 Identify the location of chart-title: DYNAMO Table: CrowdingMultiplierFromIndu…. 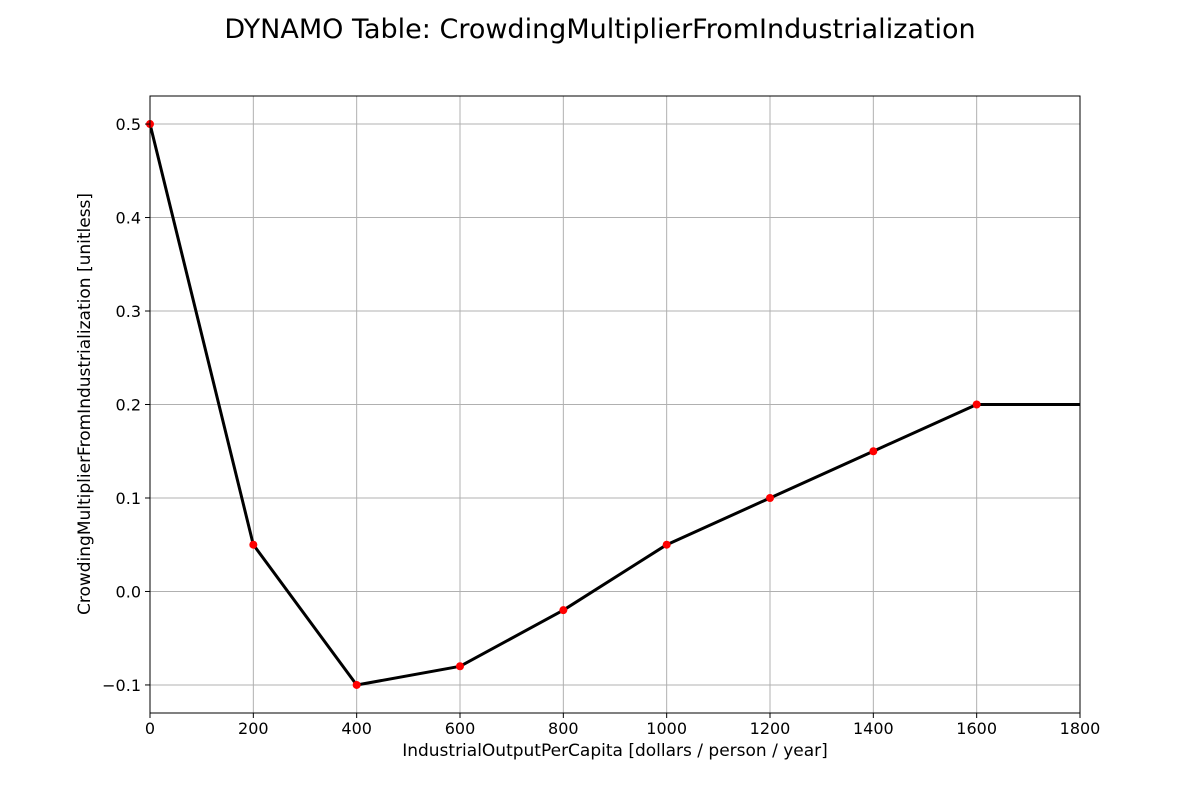
(599, 29).